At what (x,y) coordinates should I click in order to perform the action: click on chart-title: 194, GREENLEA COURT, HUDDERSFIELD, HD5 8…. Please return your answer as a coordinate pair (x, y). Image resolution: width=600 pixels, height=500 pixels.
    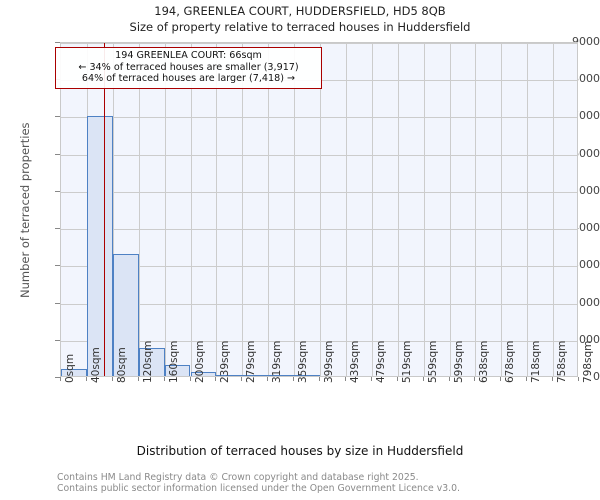
    Looking at the image, I should click on (300, 11).